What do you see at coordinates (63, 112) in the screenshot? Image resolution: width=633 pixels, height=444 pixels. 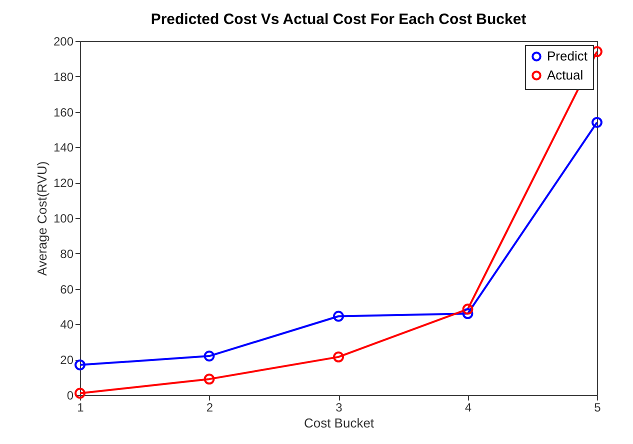 I see `y-tick-label: 160` at bounding box center [63, 112].